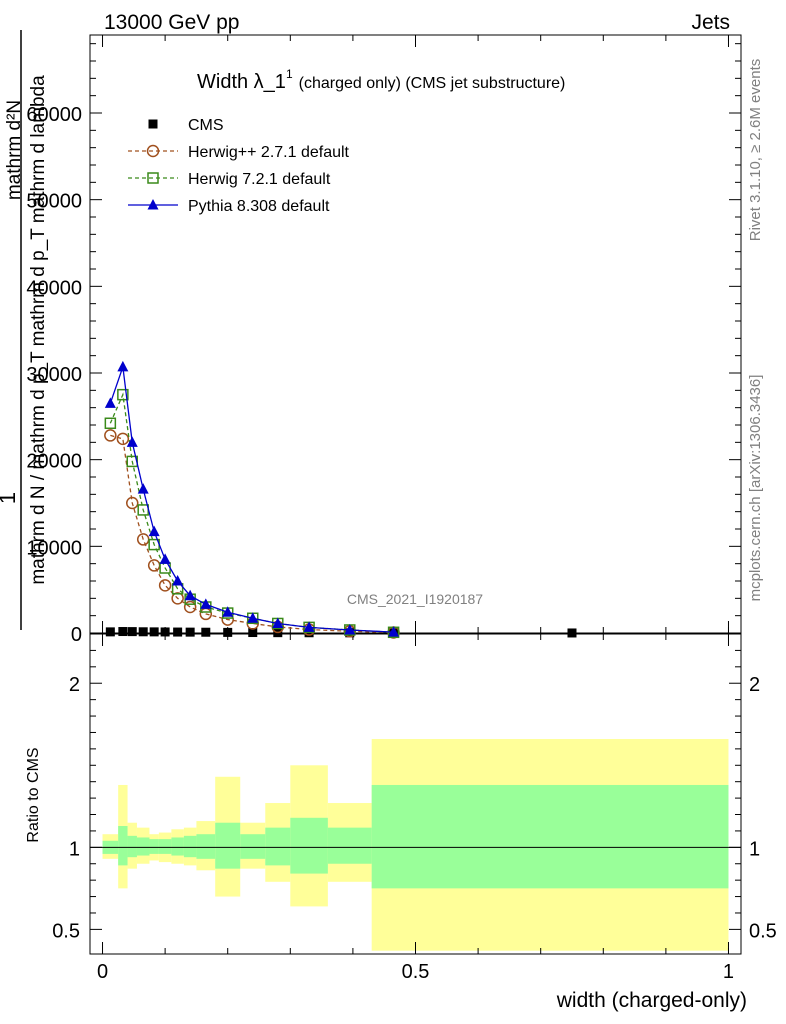 The height and width of the screenshot is (1024, 786). I want to click on rivet-label: Rivet 3.1.10, ≥ 2.6M events, so click(755, 150).